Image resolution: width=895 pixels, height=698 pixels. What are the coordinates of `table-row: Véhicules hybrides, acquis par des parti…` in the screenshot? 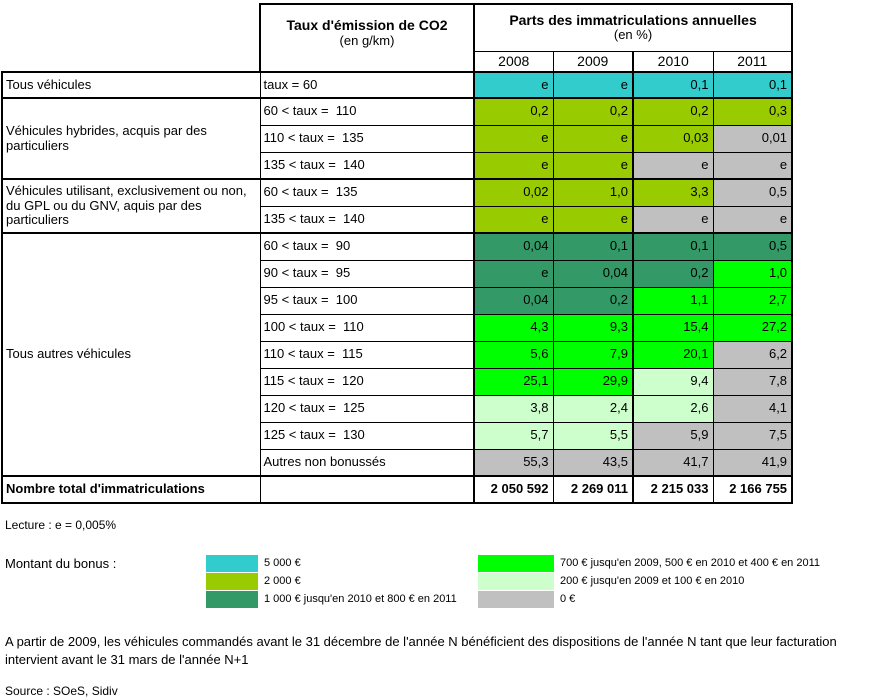 It's located at (397, 138).